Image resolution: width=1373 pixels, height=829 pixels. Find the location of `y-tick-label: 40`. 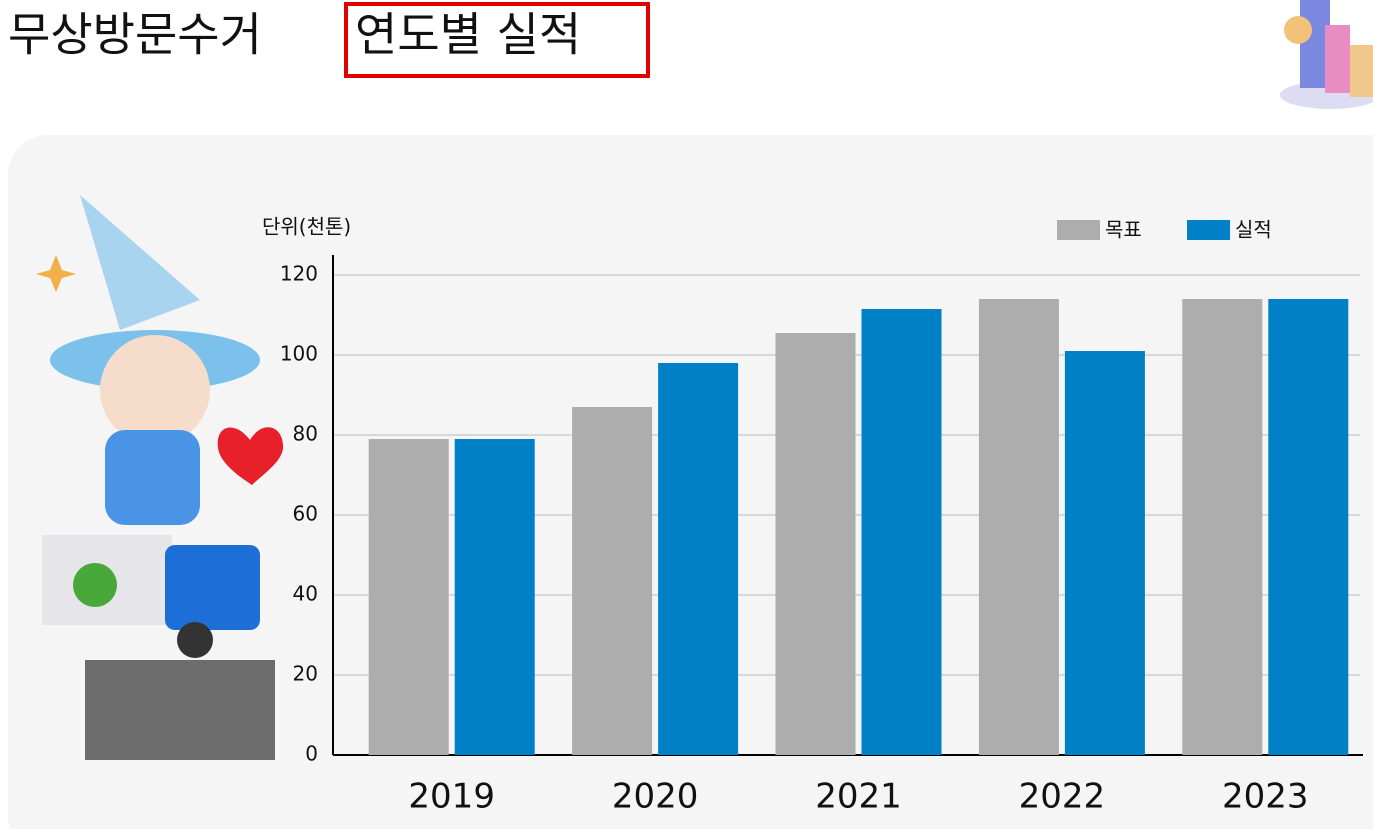

y-tick-label: 40 is located at coordinates (305, 594).